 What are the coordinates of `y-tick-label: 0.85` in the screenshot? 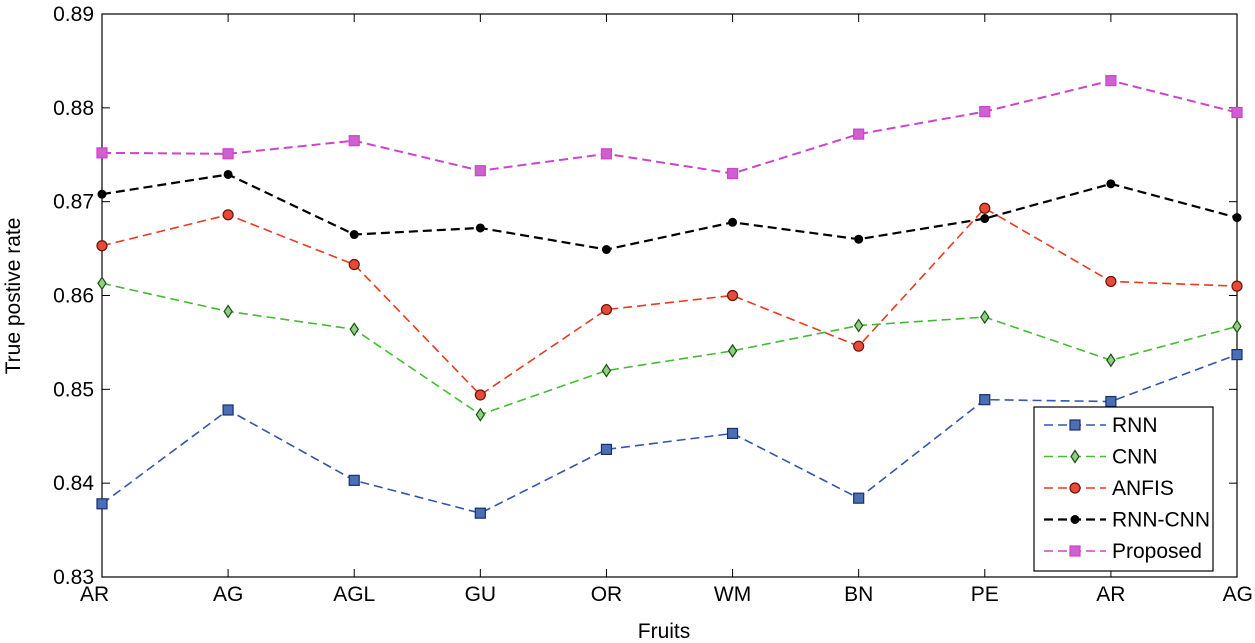 It's located at (73, 389).